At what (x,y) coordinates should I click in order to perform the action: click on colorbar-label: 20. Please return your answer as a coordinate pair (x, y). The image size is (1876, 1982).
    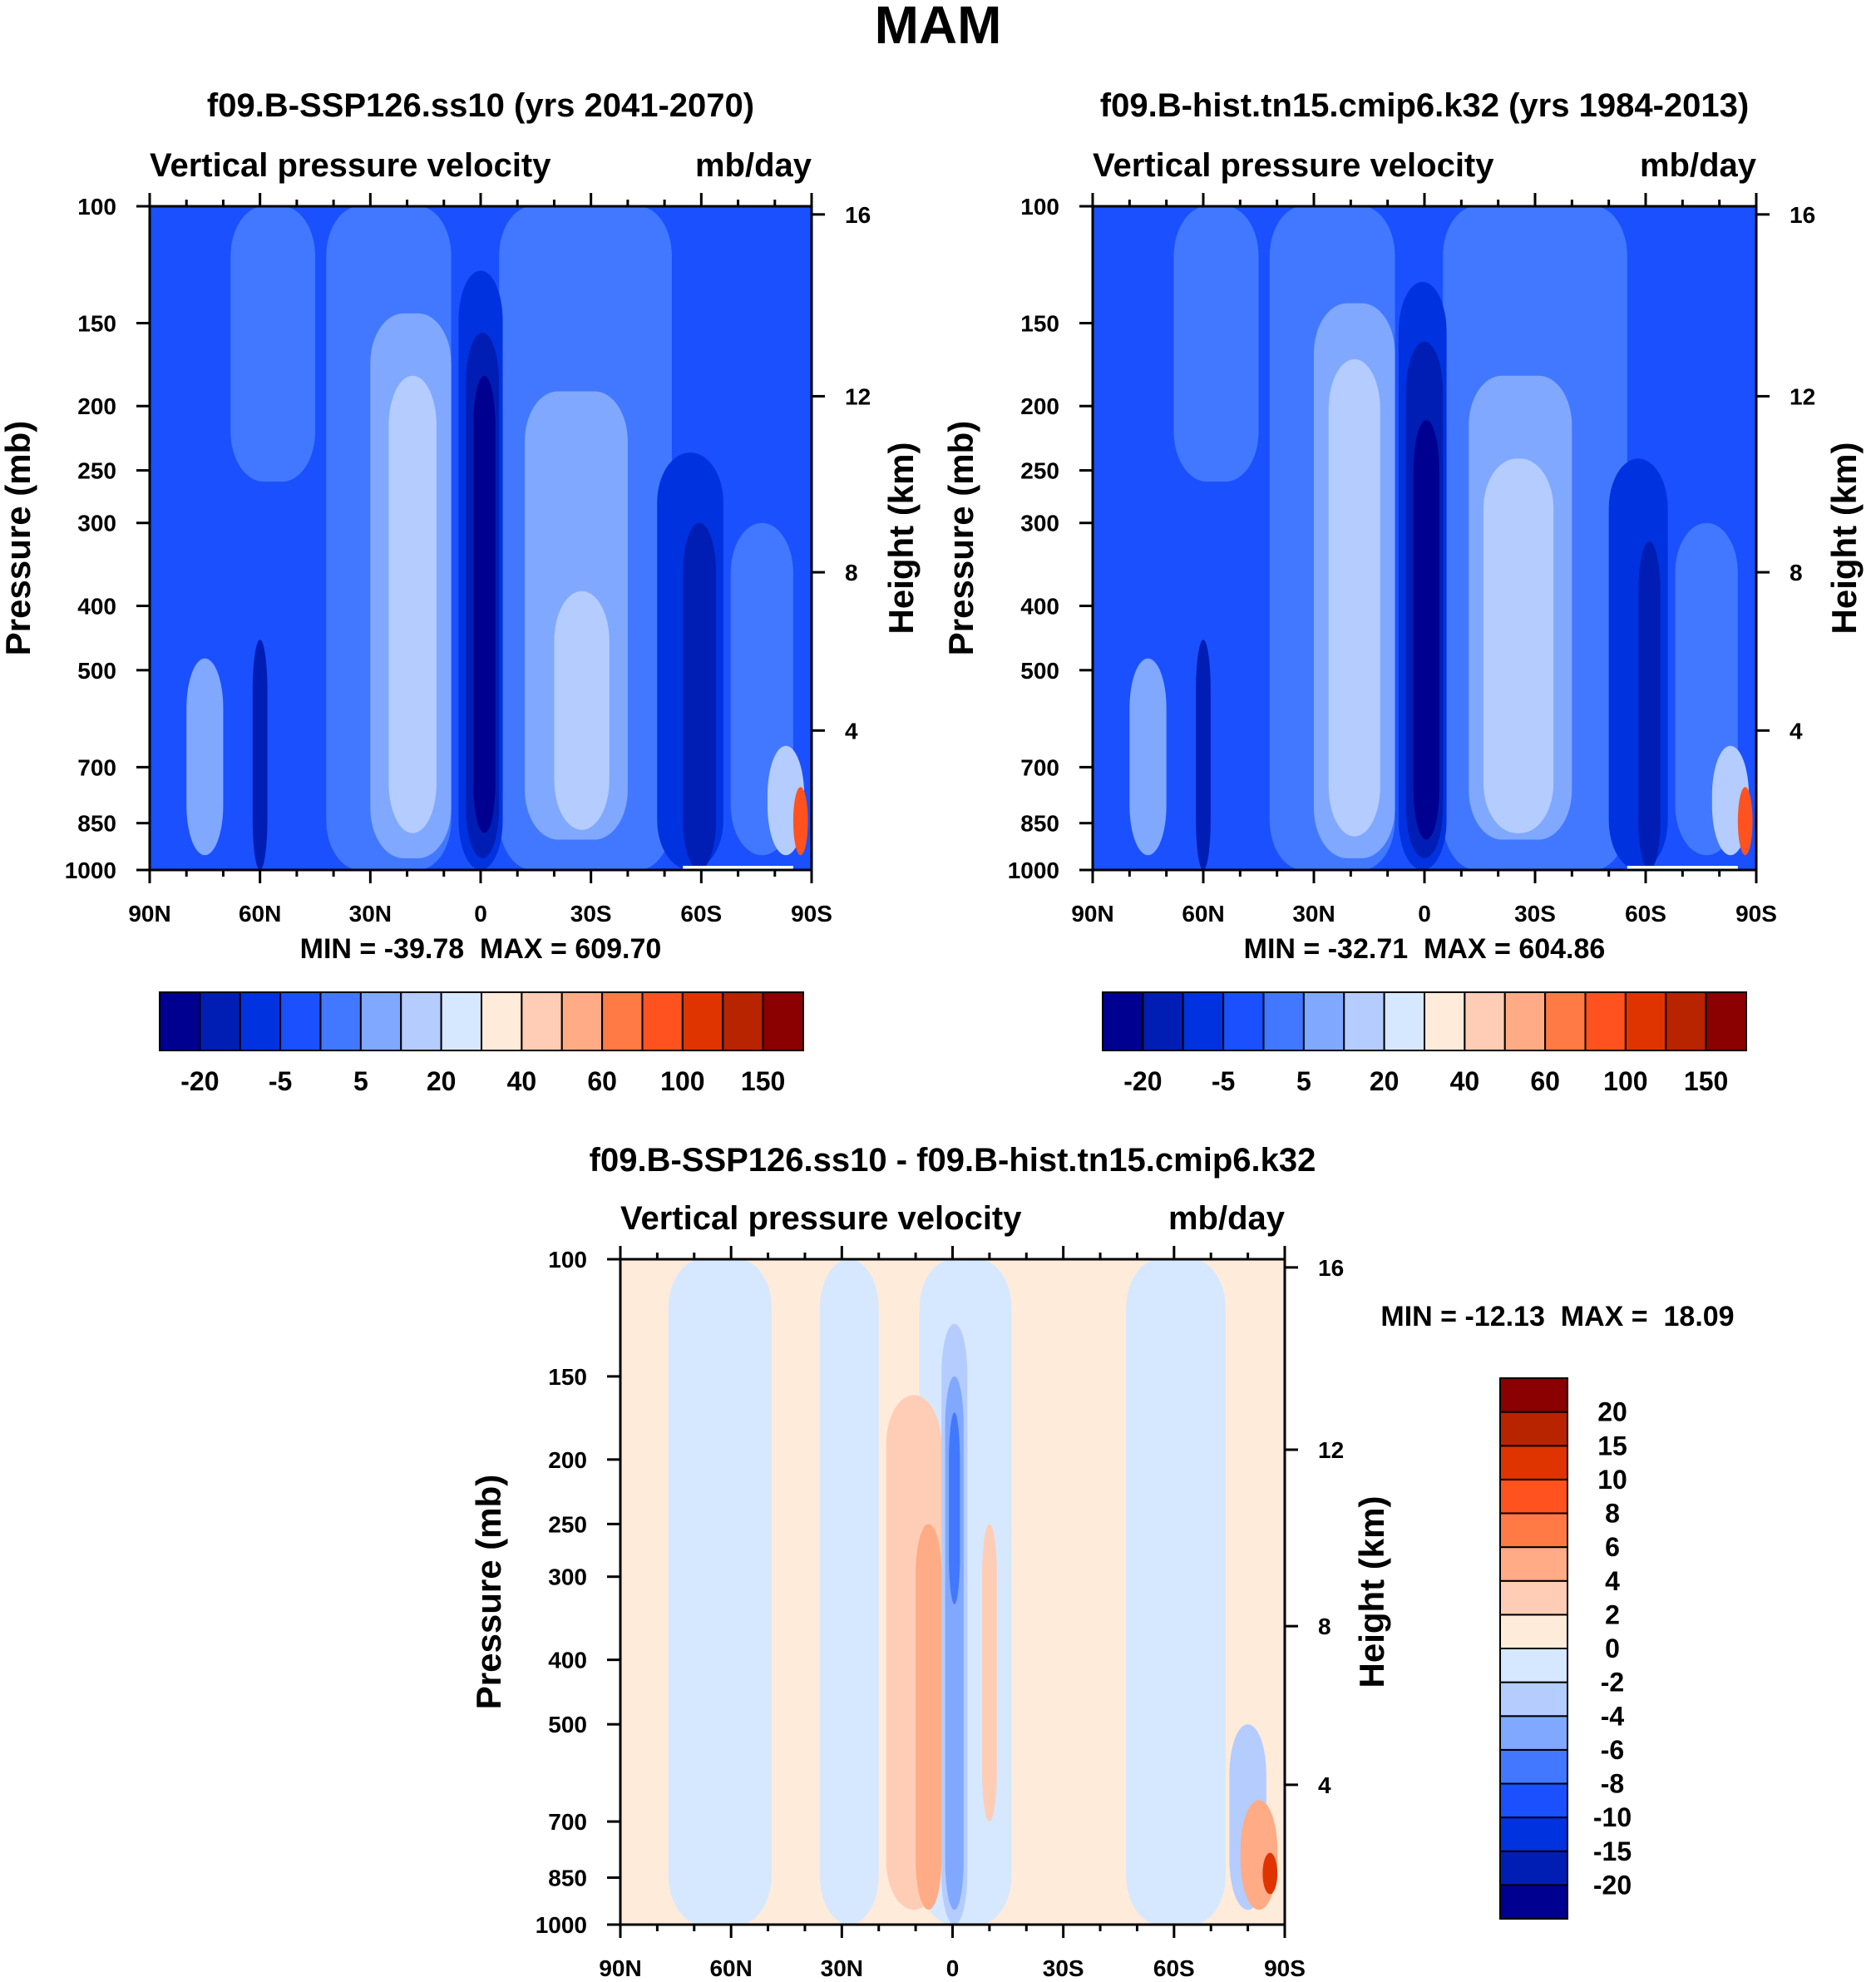
    Looking at the image, I should click on (1612, 1412).